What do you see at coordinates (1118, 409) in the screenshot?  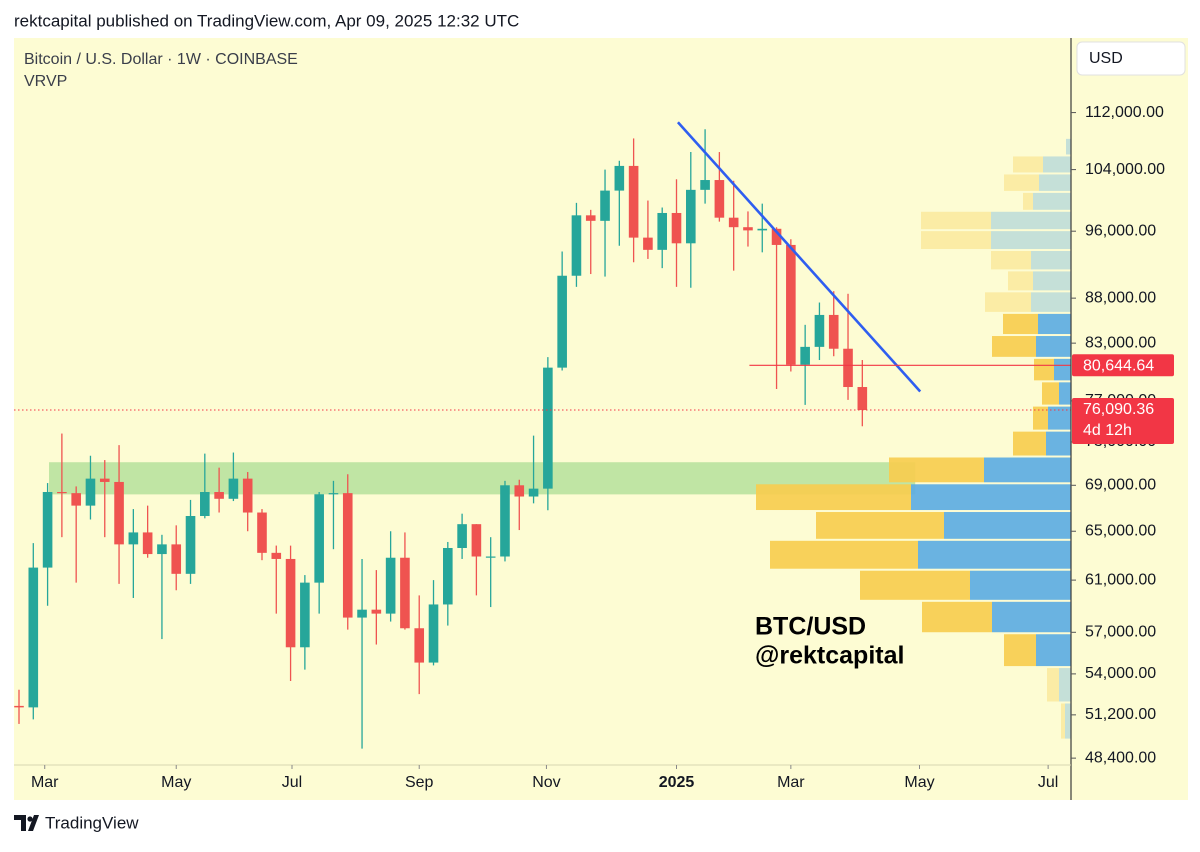 I see `last-price-label: 76,090.36` at bounding box center [1118, 409].